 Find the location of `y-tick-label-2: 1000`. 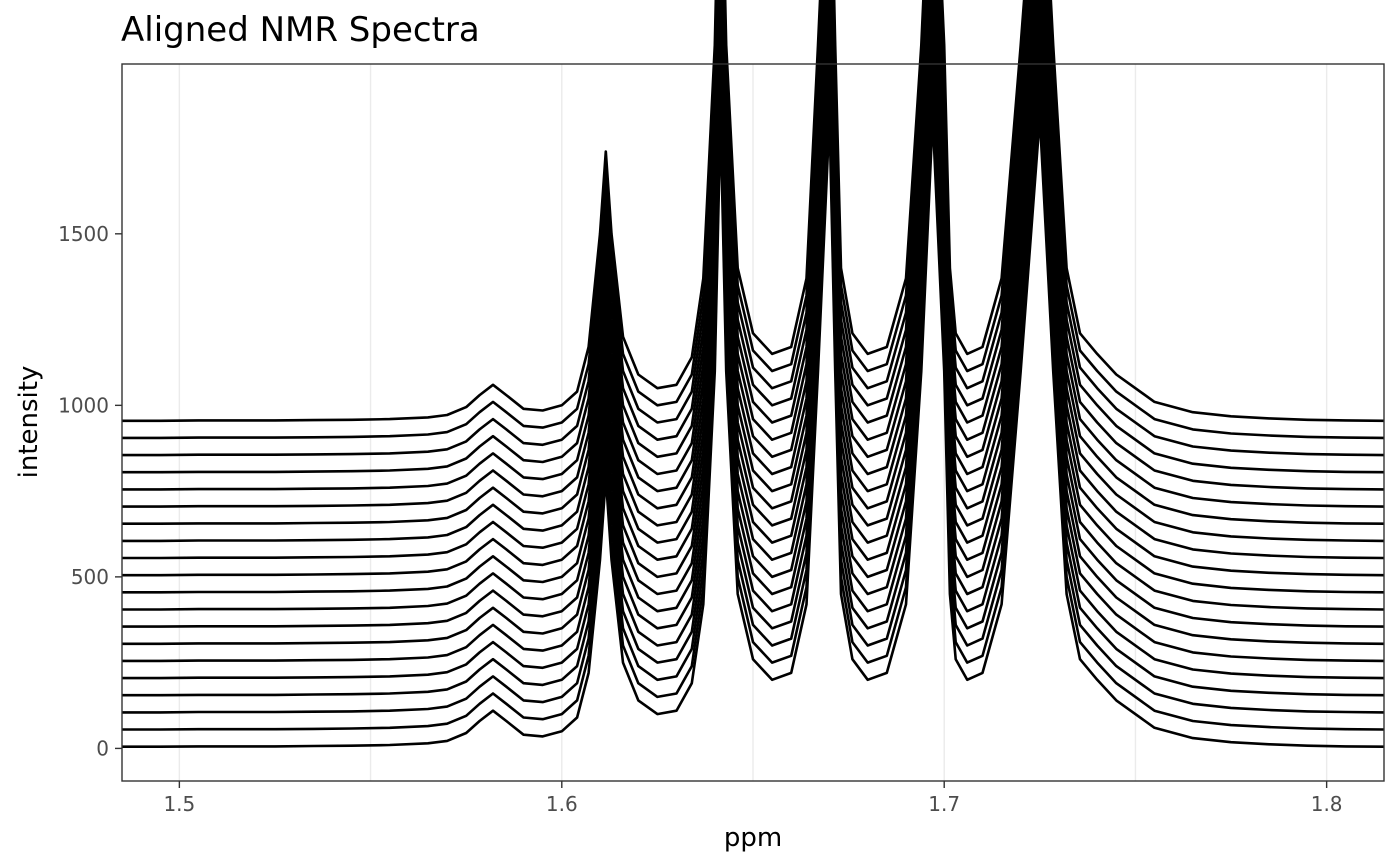

y-tick-label-2: 1000 is located at coordinates (83, 405).